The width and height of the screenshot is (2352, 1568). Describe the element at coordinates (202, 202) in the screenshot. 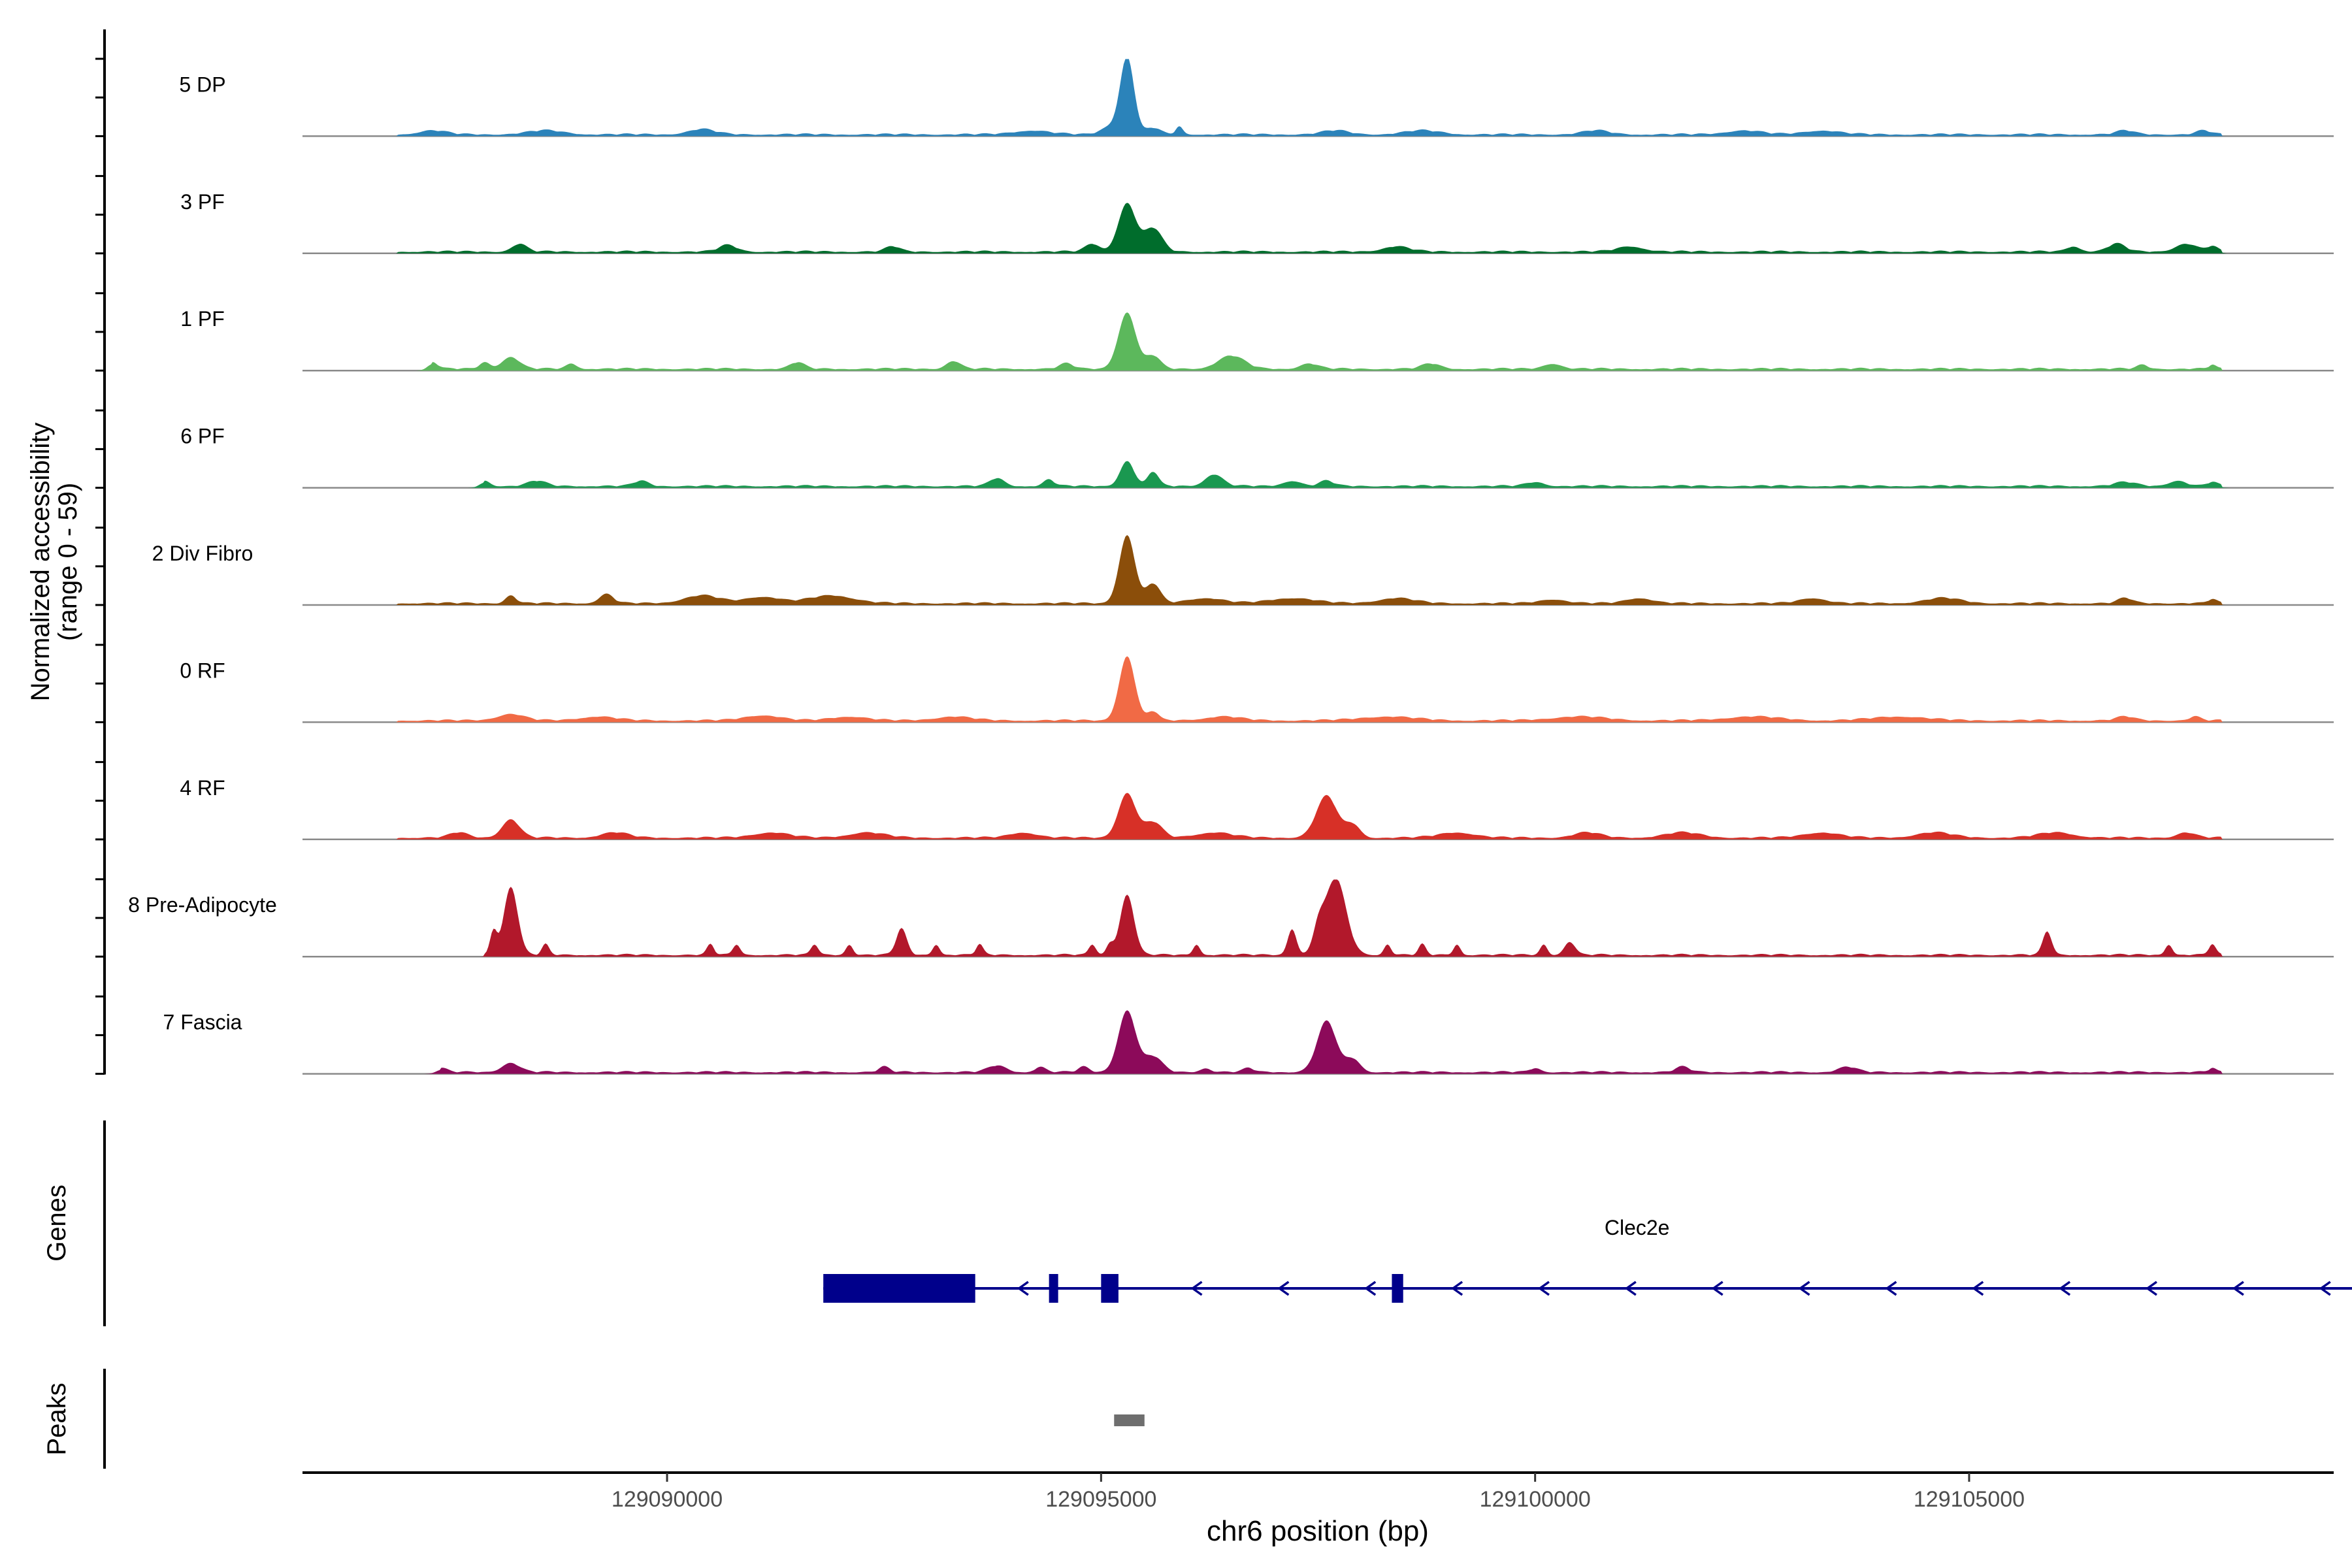

I see `track-label: 3 PF` at that location.